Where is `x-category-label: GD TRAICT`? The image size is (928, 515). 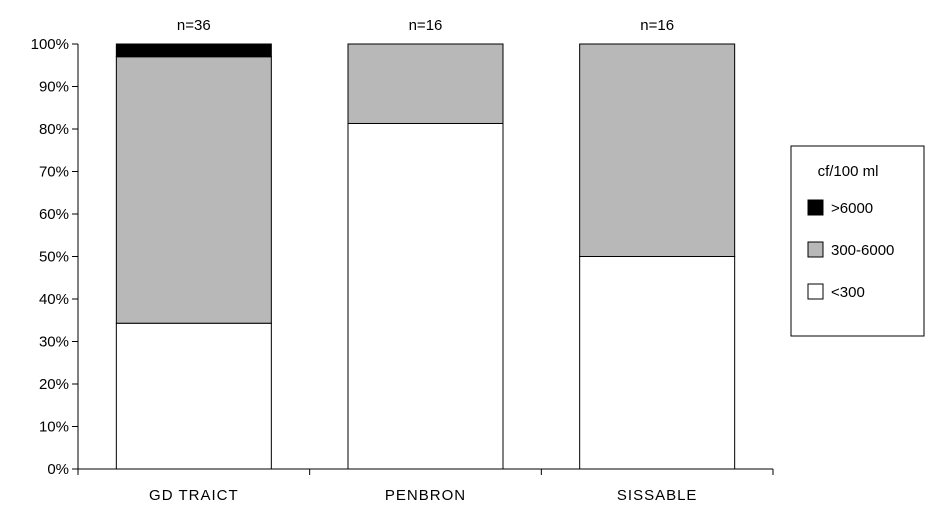 x-category-label: GD TRAICT is located at coordinates (194, 495).